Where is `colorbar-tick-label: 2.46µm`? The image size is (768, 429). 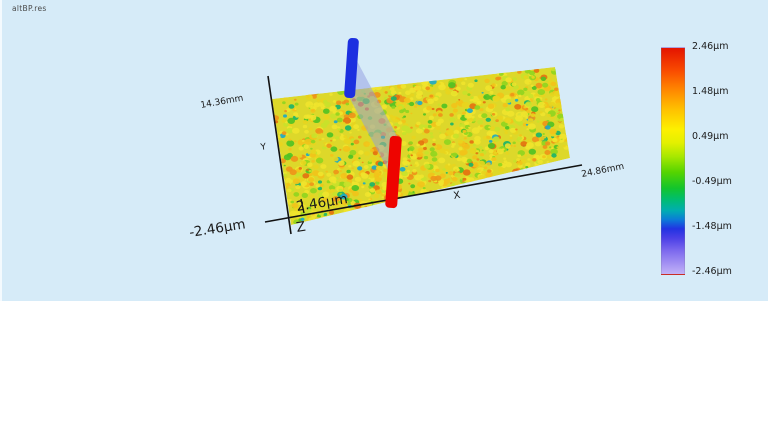 colorbar-tick-label: 2.46µm is located at coordinates (710, 46).